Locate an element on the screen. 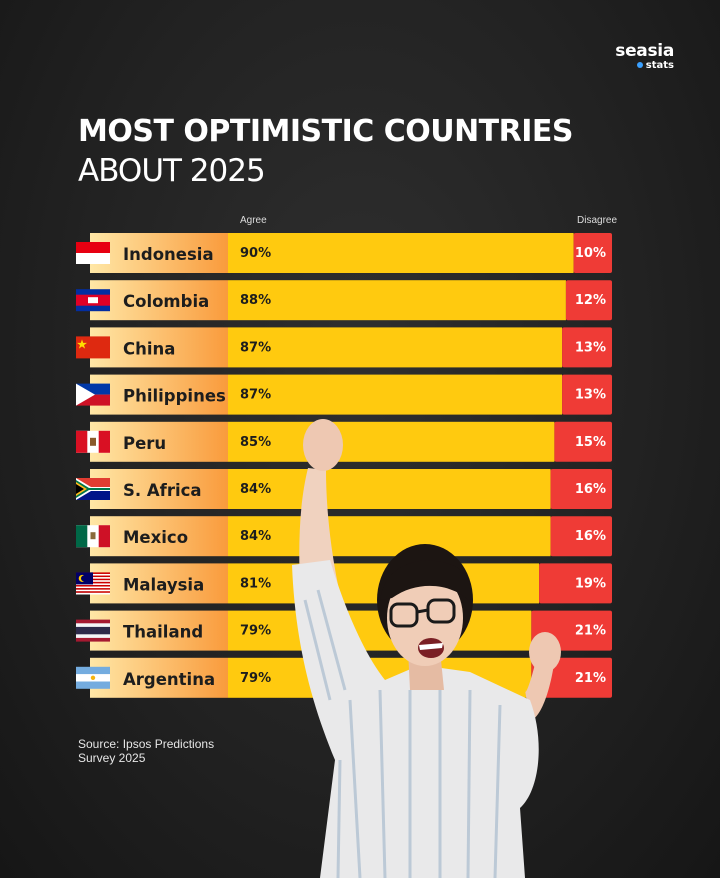 This screenshot has width=720, height=878. brand-sub-label: stats is located at coordinates (659, 65).